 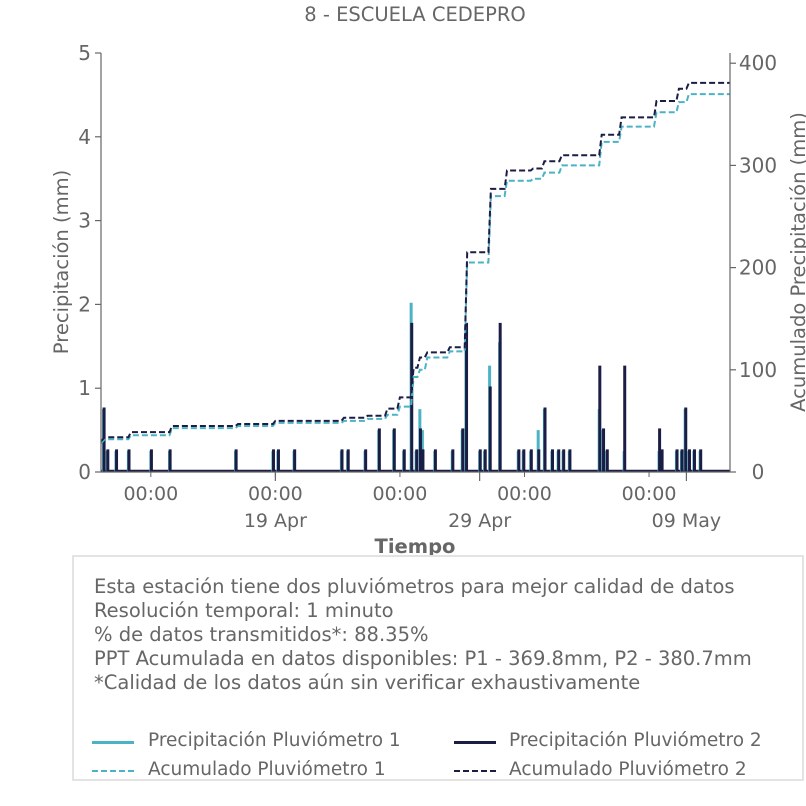 I want to click on legend-swatch-acum1, so click(x=113, y=771).